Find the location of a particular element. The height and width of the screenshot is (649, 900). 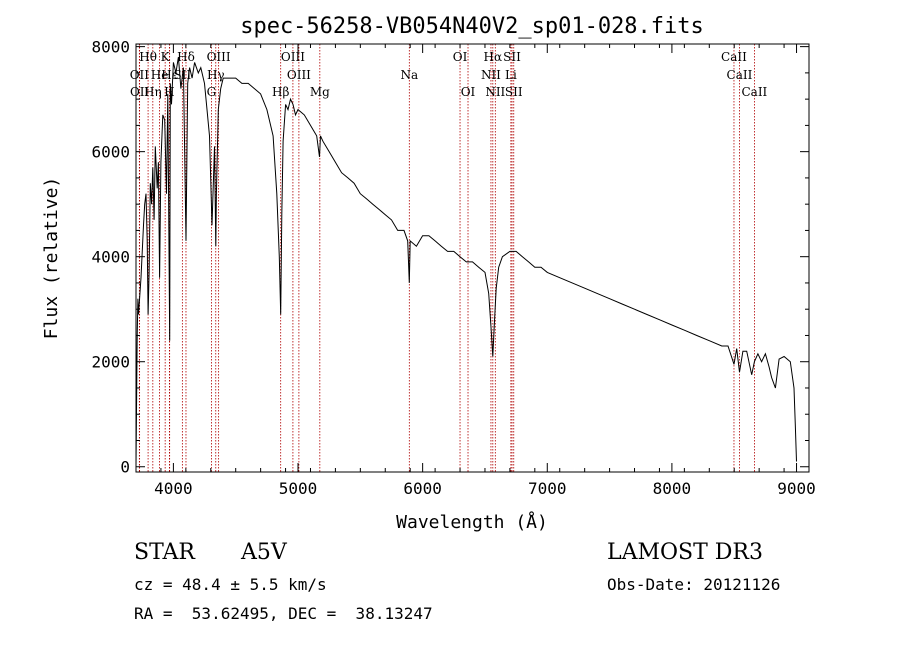

survey-name: LAMOST DR3 is located at coordinates (685, 552).